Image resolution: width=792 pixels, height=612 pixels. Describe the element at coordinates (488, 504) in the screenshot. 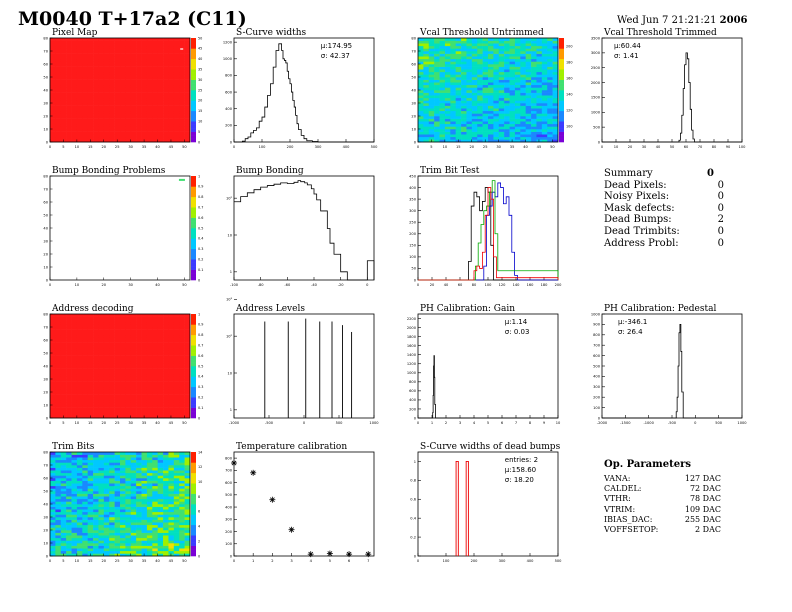

I see `plot-frame` at that location.